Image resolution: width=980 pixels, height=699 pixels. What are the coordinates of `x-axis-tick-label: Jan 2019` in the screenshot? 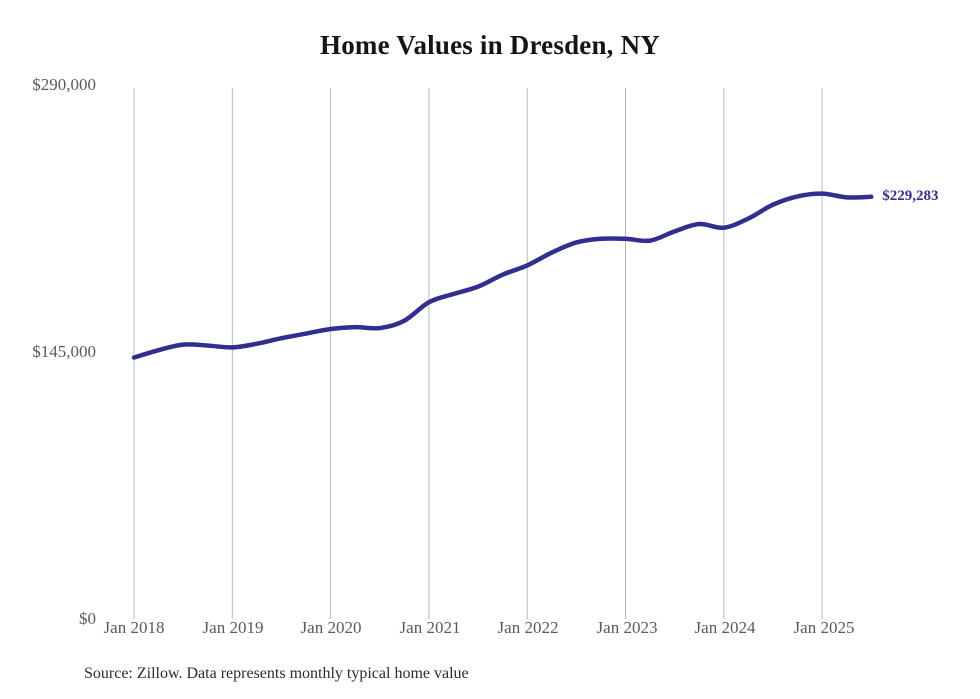 It's located at (233, 627).